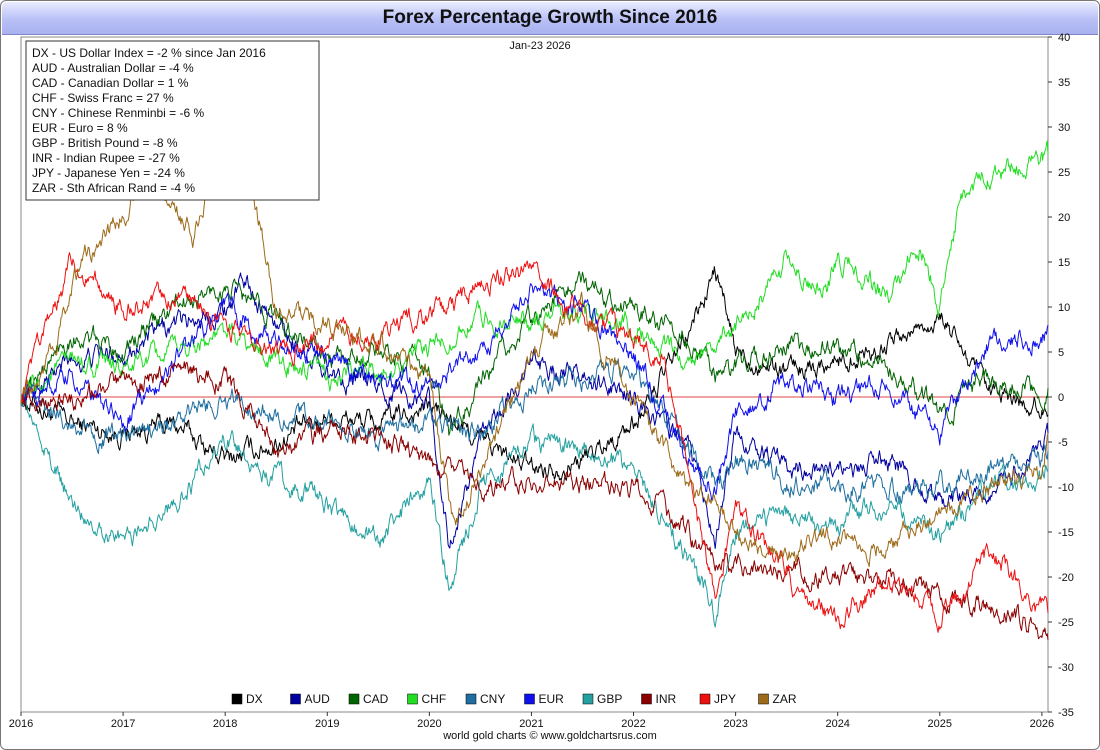 The image size is (1100, 750). Describe the element at coordinates (550, 18) in the screenshot. I see `chart-title: Forex Percentage Growth Since 2016` at that location.